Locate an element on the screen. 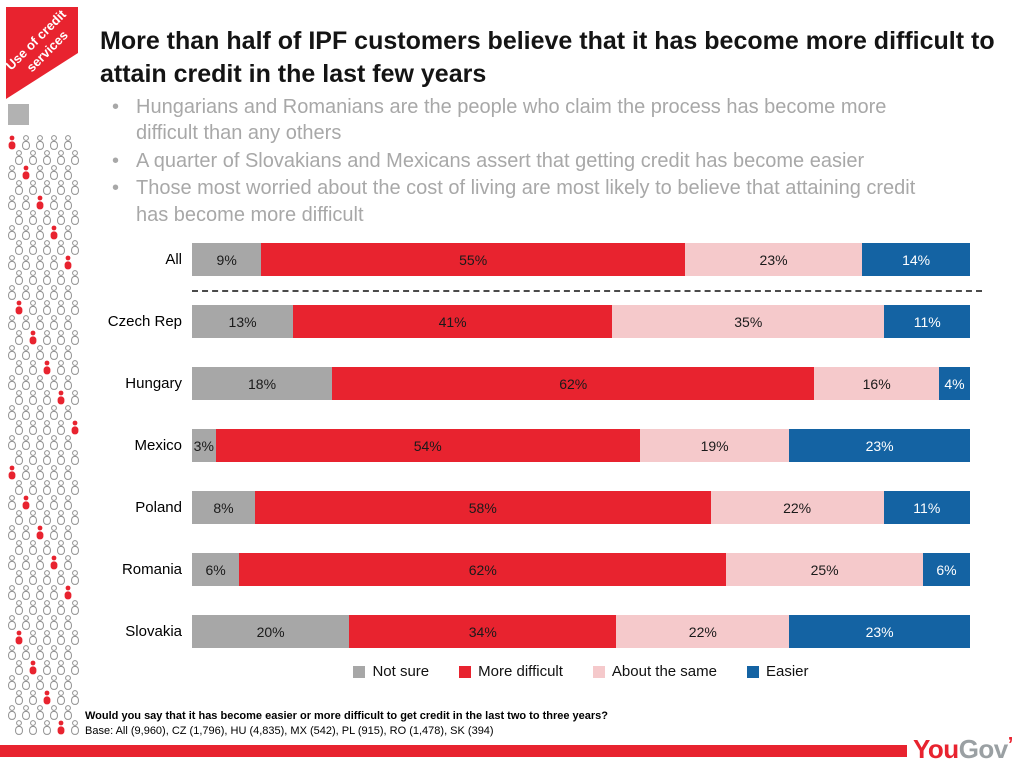 Image resolution: width=1024 pixels, height=768 pixels. bar-track: 9% 55% 23% 14% is located at coordinates (581, 259).